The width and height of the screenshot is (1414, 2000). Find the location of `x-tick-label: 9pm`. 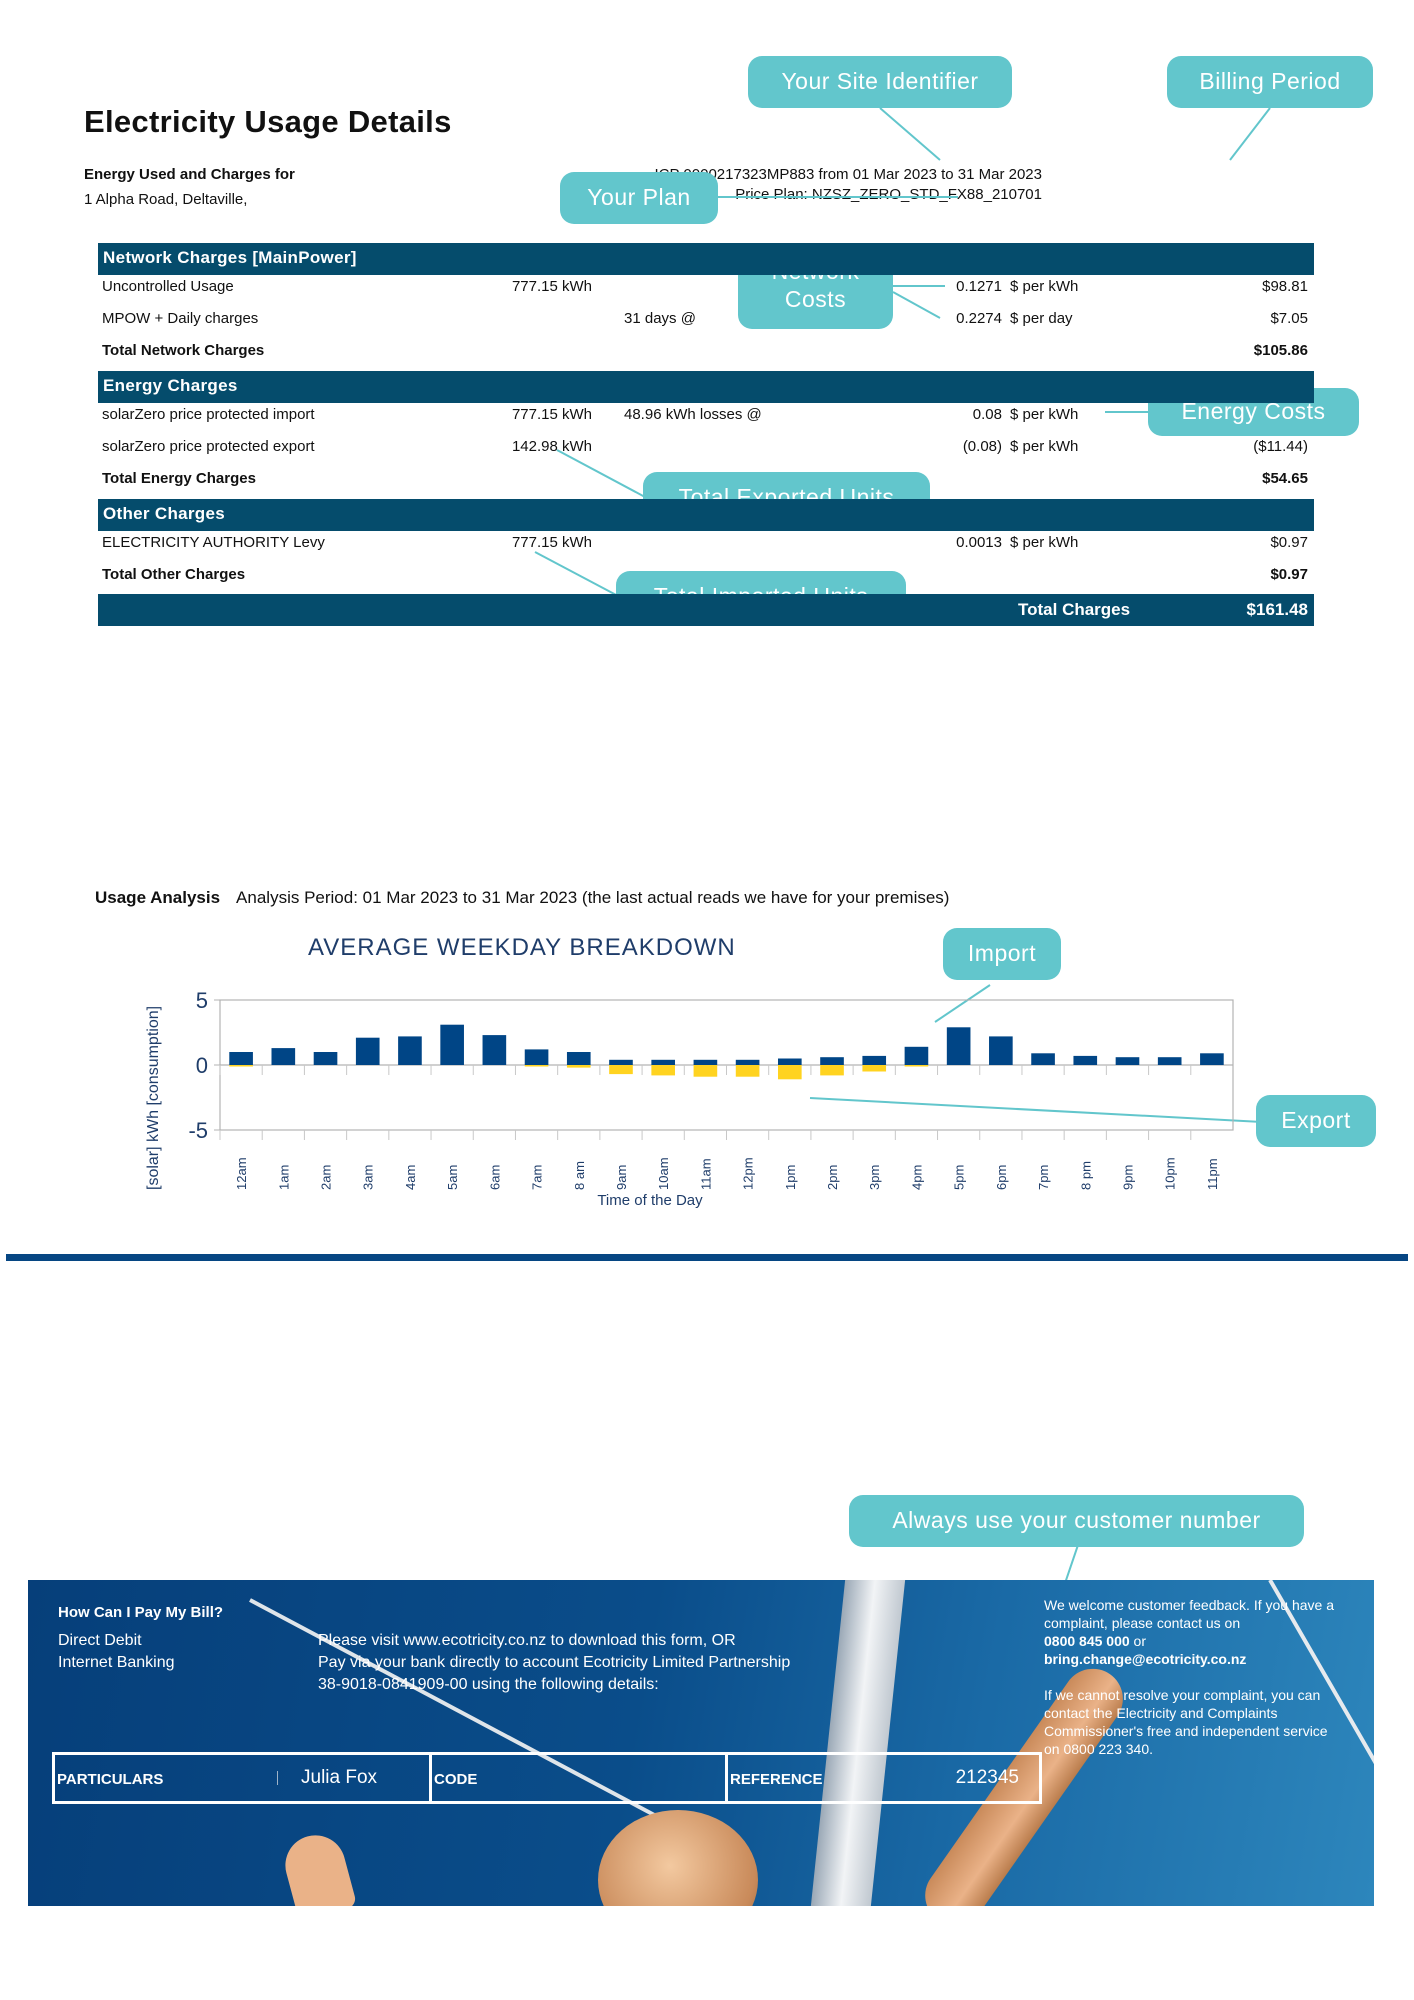

x-tick-label: 9pm is located at coordinates (1127, 1177).